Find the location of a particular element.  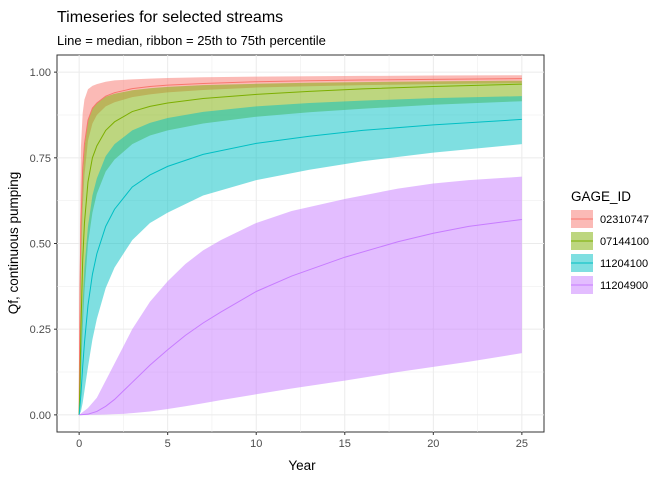

y-tick-label: 0.00 is located at coordinates (40, 416).